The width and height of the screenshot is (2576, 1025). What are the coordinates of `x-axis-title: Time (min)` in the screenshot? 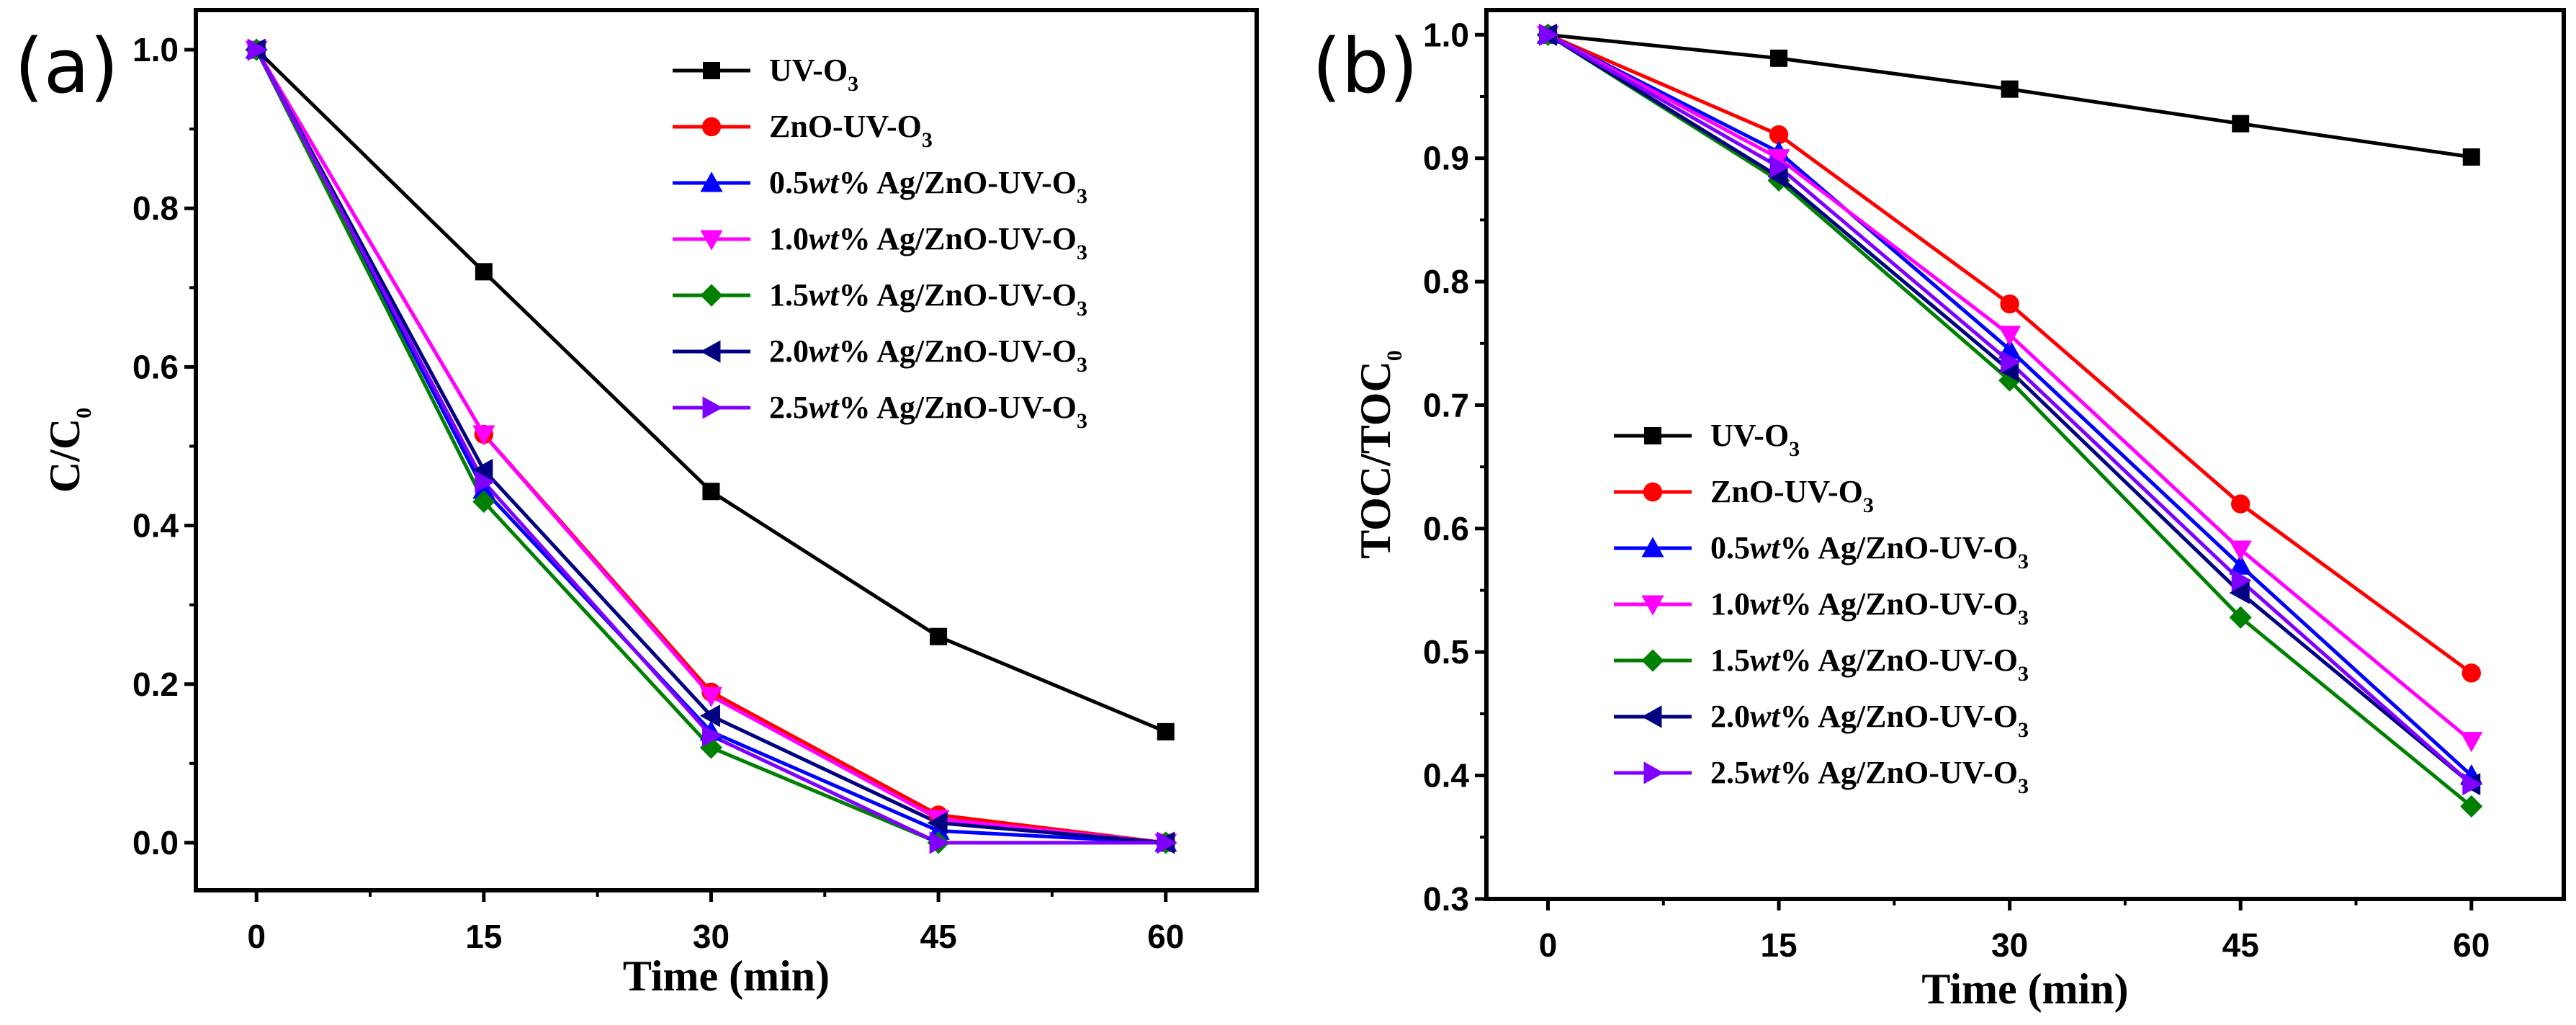 It's located at (2024, 989).